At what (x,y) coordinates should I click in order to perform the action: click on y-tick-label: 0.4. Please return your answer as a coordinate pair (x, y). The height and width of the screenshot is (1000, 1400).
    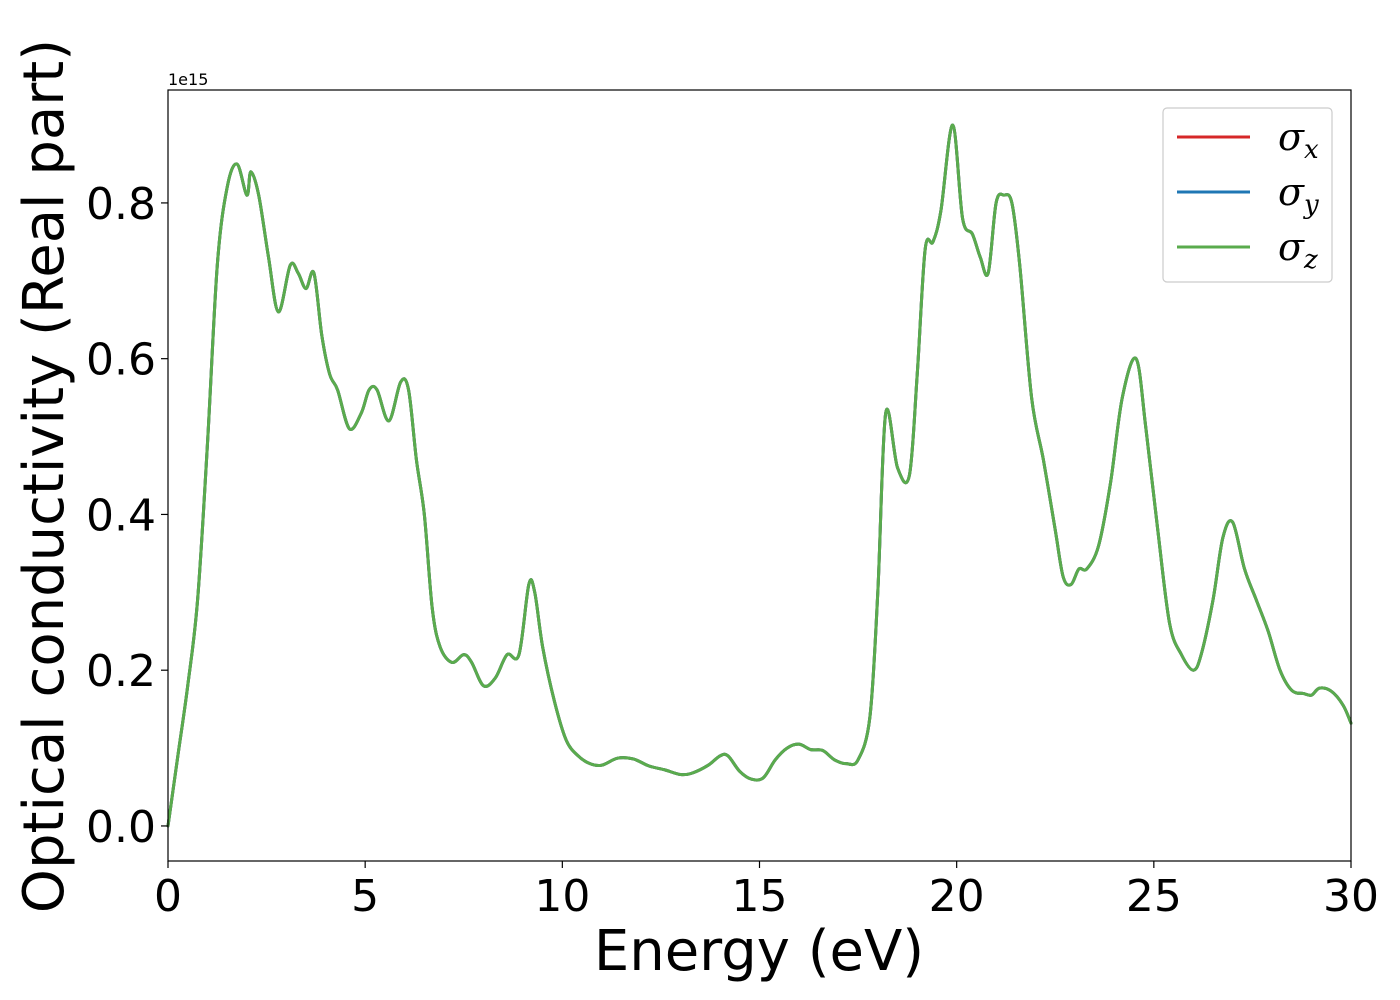
    Looking at the image, I should click on (121, 515).